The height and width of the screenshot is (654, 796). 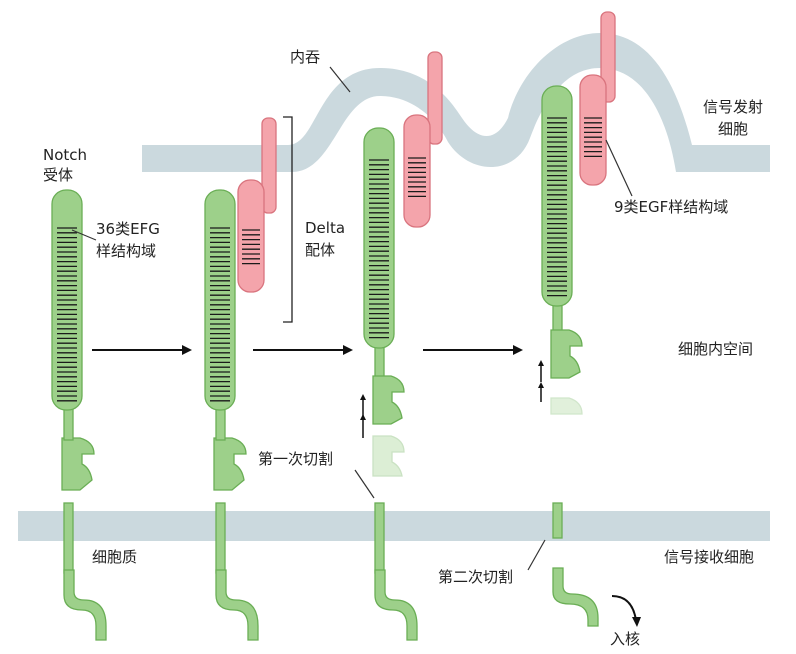 What do you see at coordinates (568, 356) in the screenshot?
I see `notch-receptor-stage4` at bounding box center [568, 356].